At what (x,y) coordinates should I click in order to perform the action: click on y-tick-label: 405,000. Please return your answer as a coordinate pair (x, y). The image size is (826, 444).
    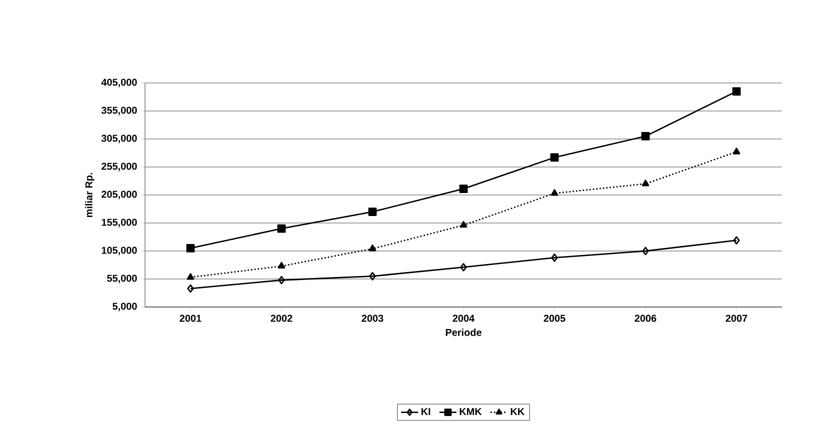
    Looking at the image, I should click on (119, 83).